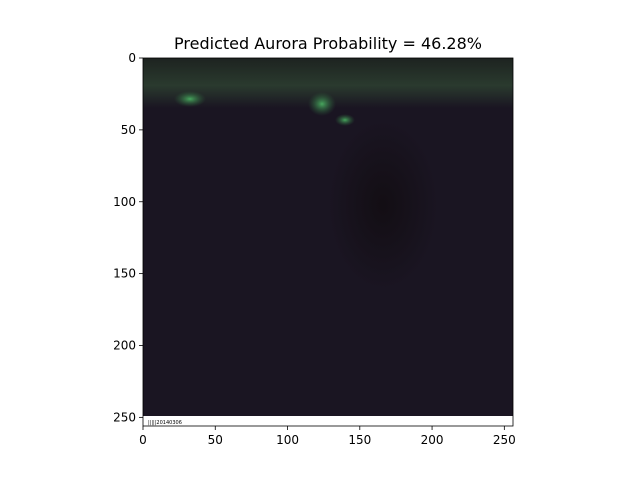 This screenshot has width=640, height=480. Describe the element at coordinates (128, 130) in the screenshot. I see `y-tick-label: 50` at that location.